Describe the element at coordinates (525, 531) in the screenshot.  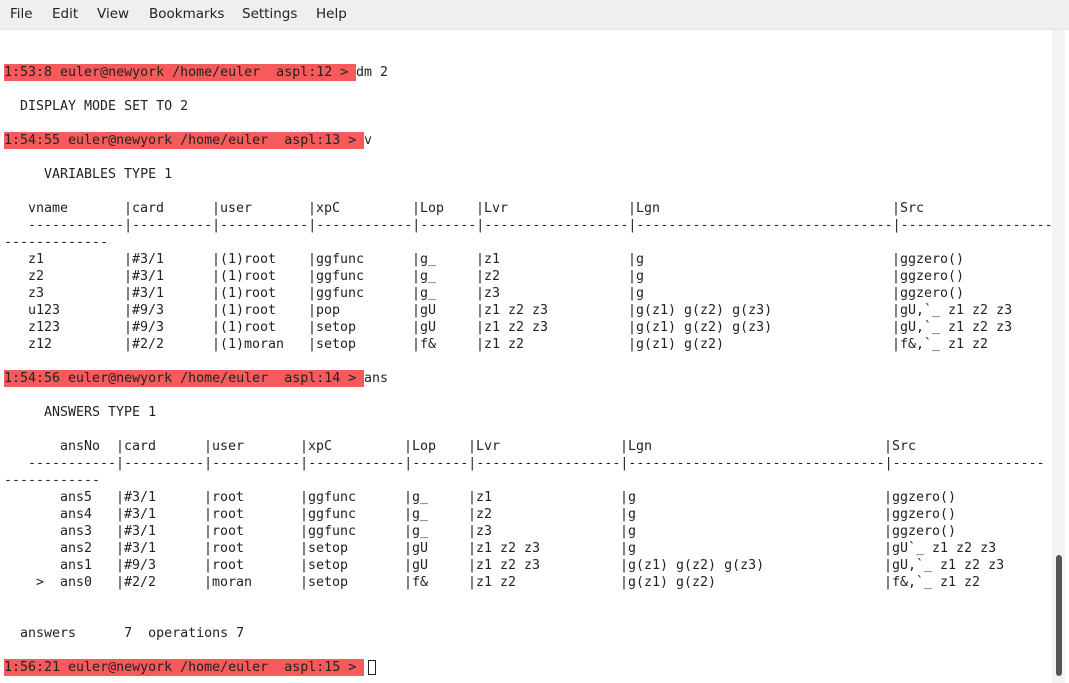
I see `table-row: ans3 |#3/1 |root |ggfunc |g_ |z3 |g |ggzero()` at that location.